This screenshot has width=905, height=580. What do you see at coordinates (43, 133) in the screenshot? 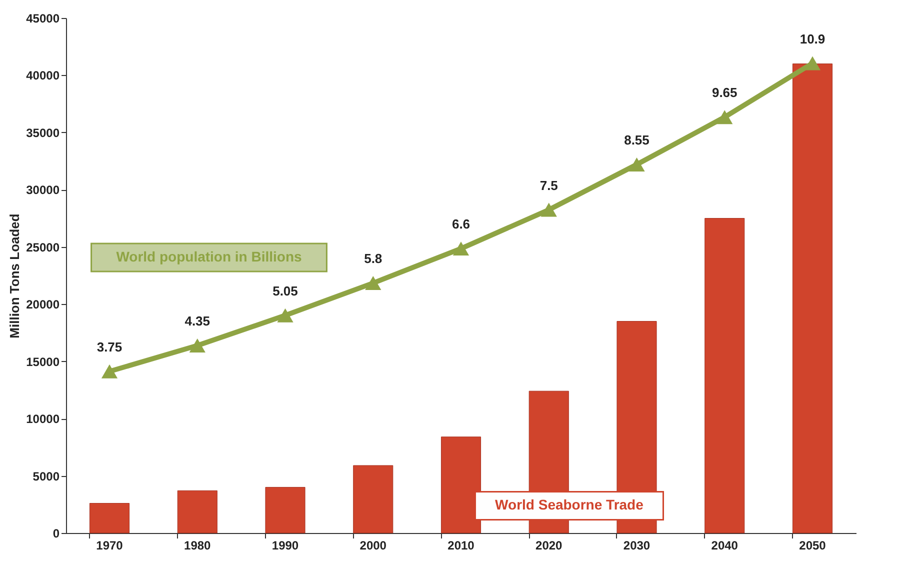
I see `y-tick-label: 35000` at bounding box center [43, 133].